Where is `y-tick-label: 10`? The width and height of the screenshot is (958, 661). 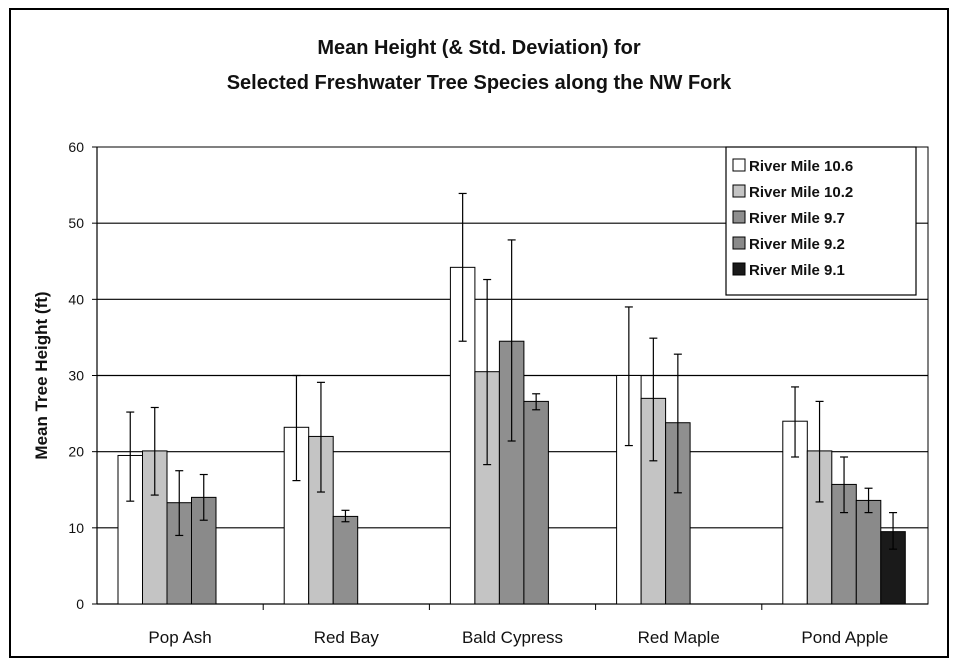
y-tick-label: 10 is located at coordinates (76, 528).